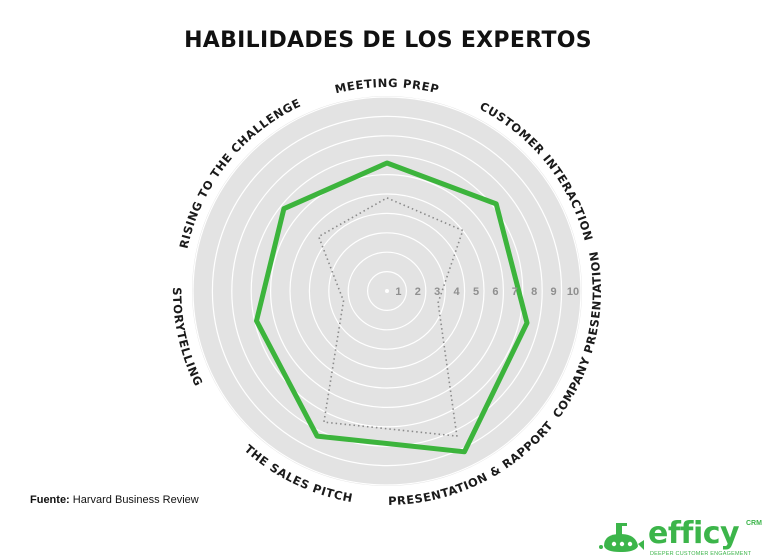 The width and height of the screenshot is (776, 557). I want to click on series-dotted-polygon, so click(390, 317).